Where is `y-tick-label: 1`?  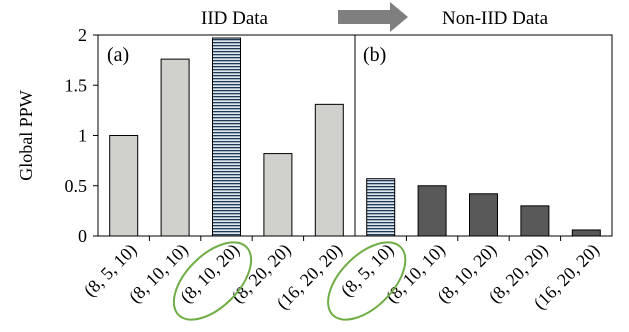 y-tick-label: 1 is located at coordinates (82, 136).